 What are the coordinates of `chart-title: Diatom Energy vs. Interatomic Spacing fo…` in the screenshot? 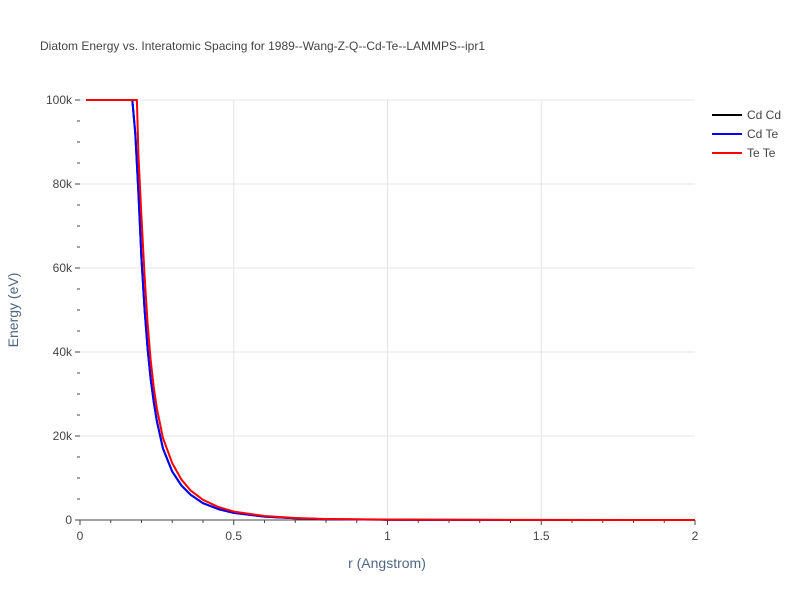 It's located at (262, 46).